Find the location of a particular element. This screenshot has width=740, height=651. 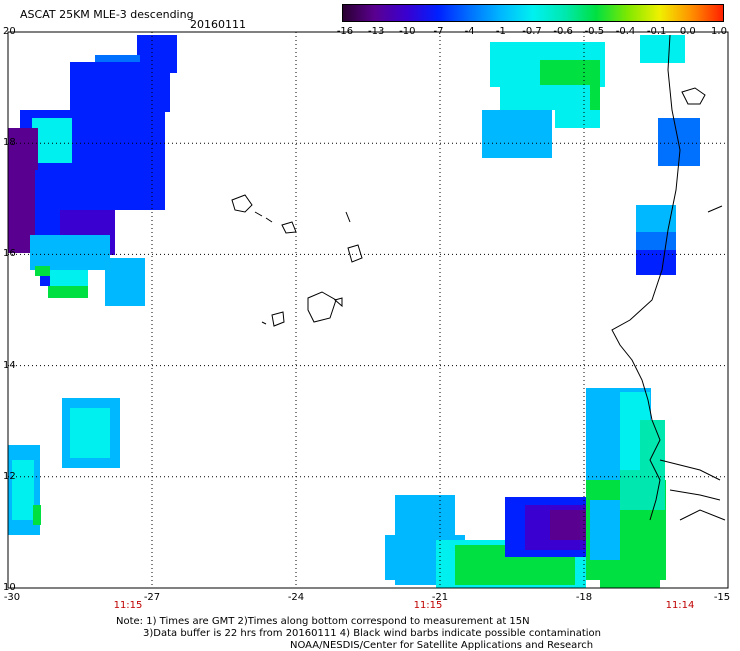

coast-fragment is located at coordinates (715, 209).